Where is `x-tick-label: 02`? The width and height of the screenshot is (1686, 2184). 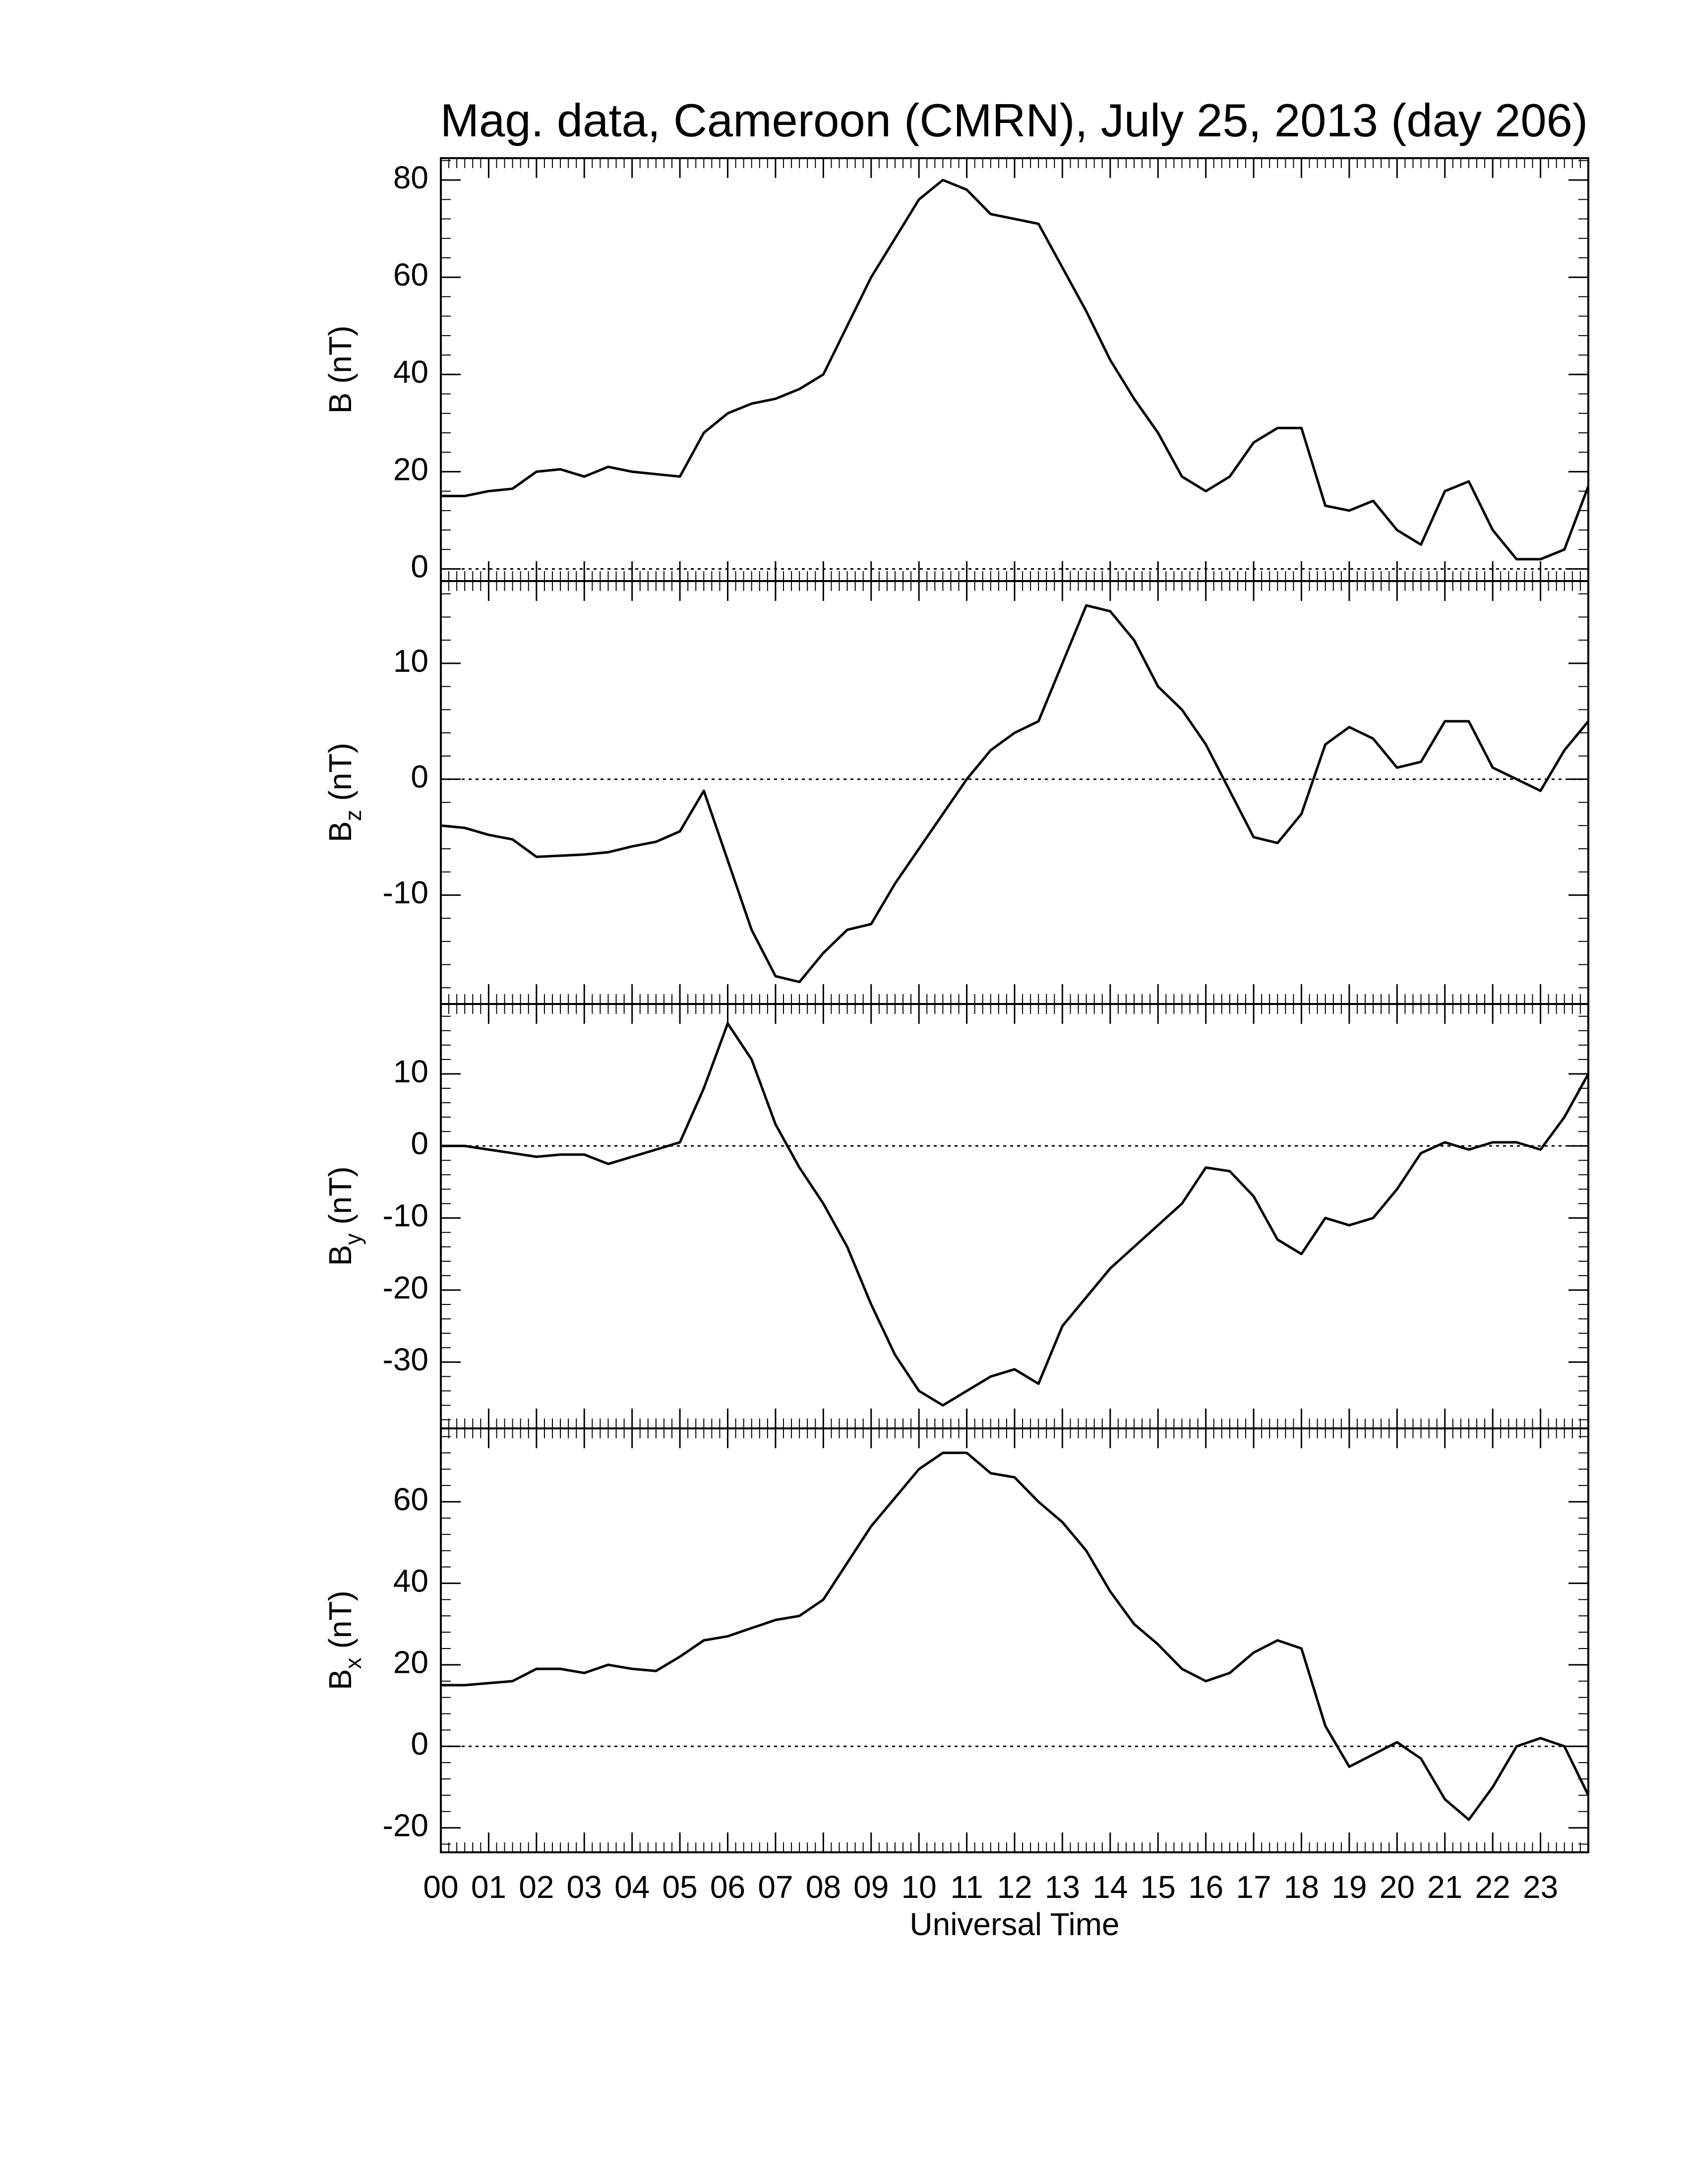
x-tick-label: 02 is located at coordinates (537, 1887).